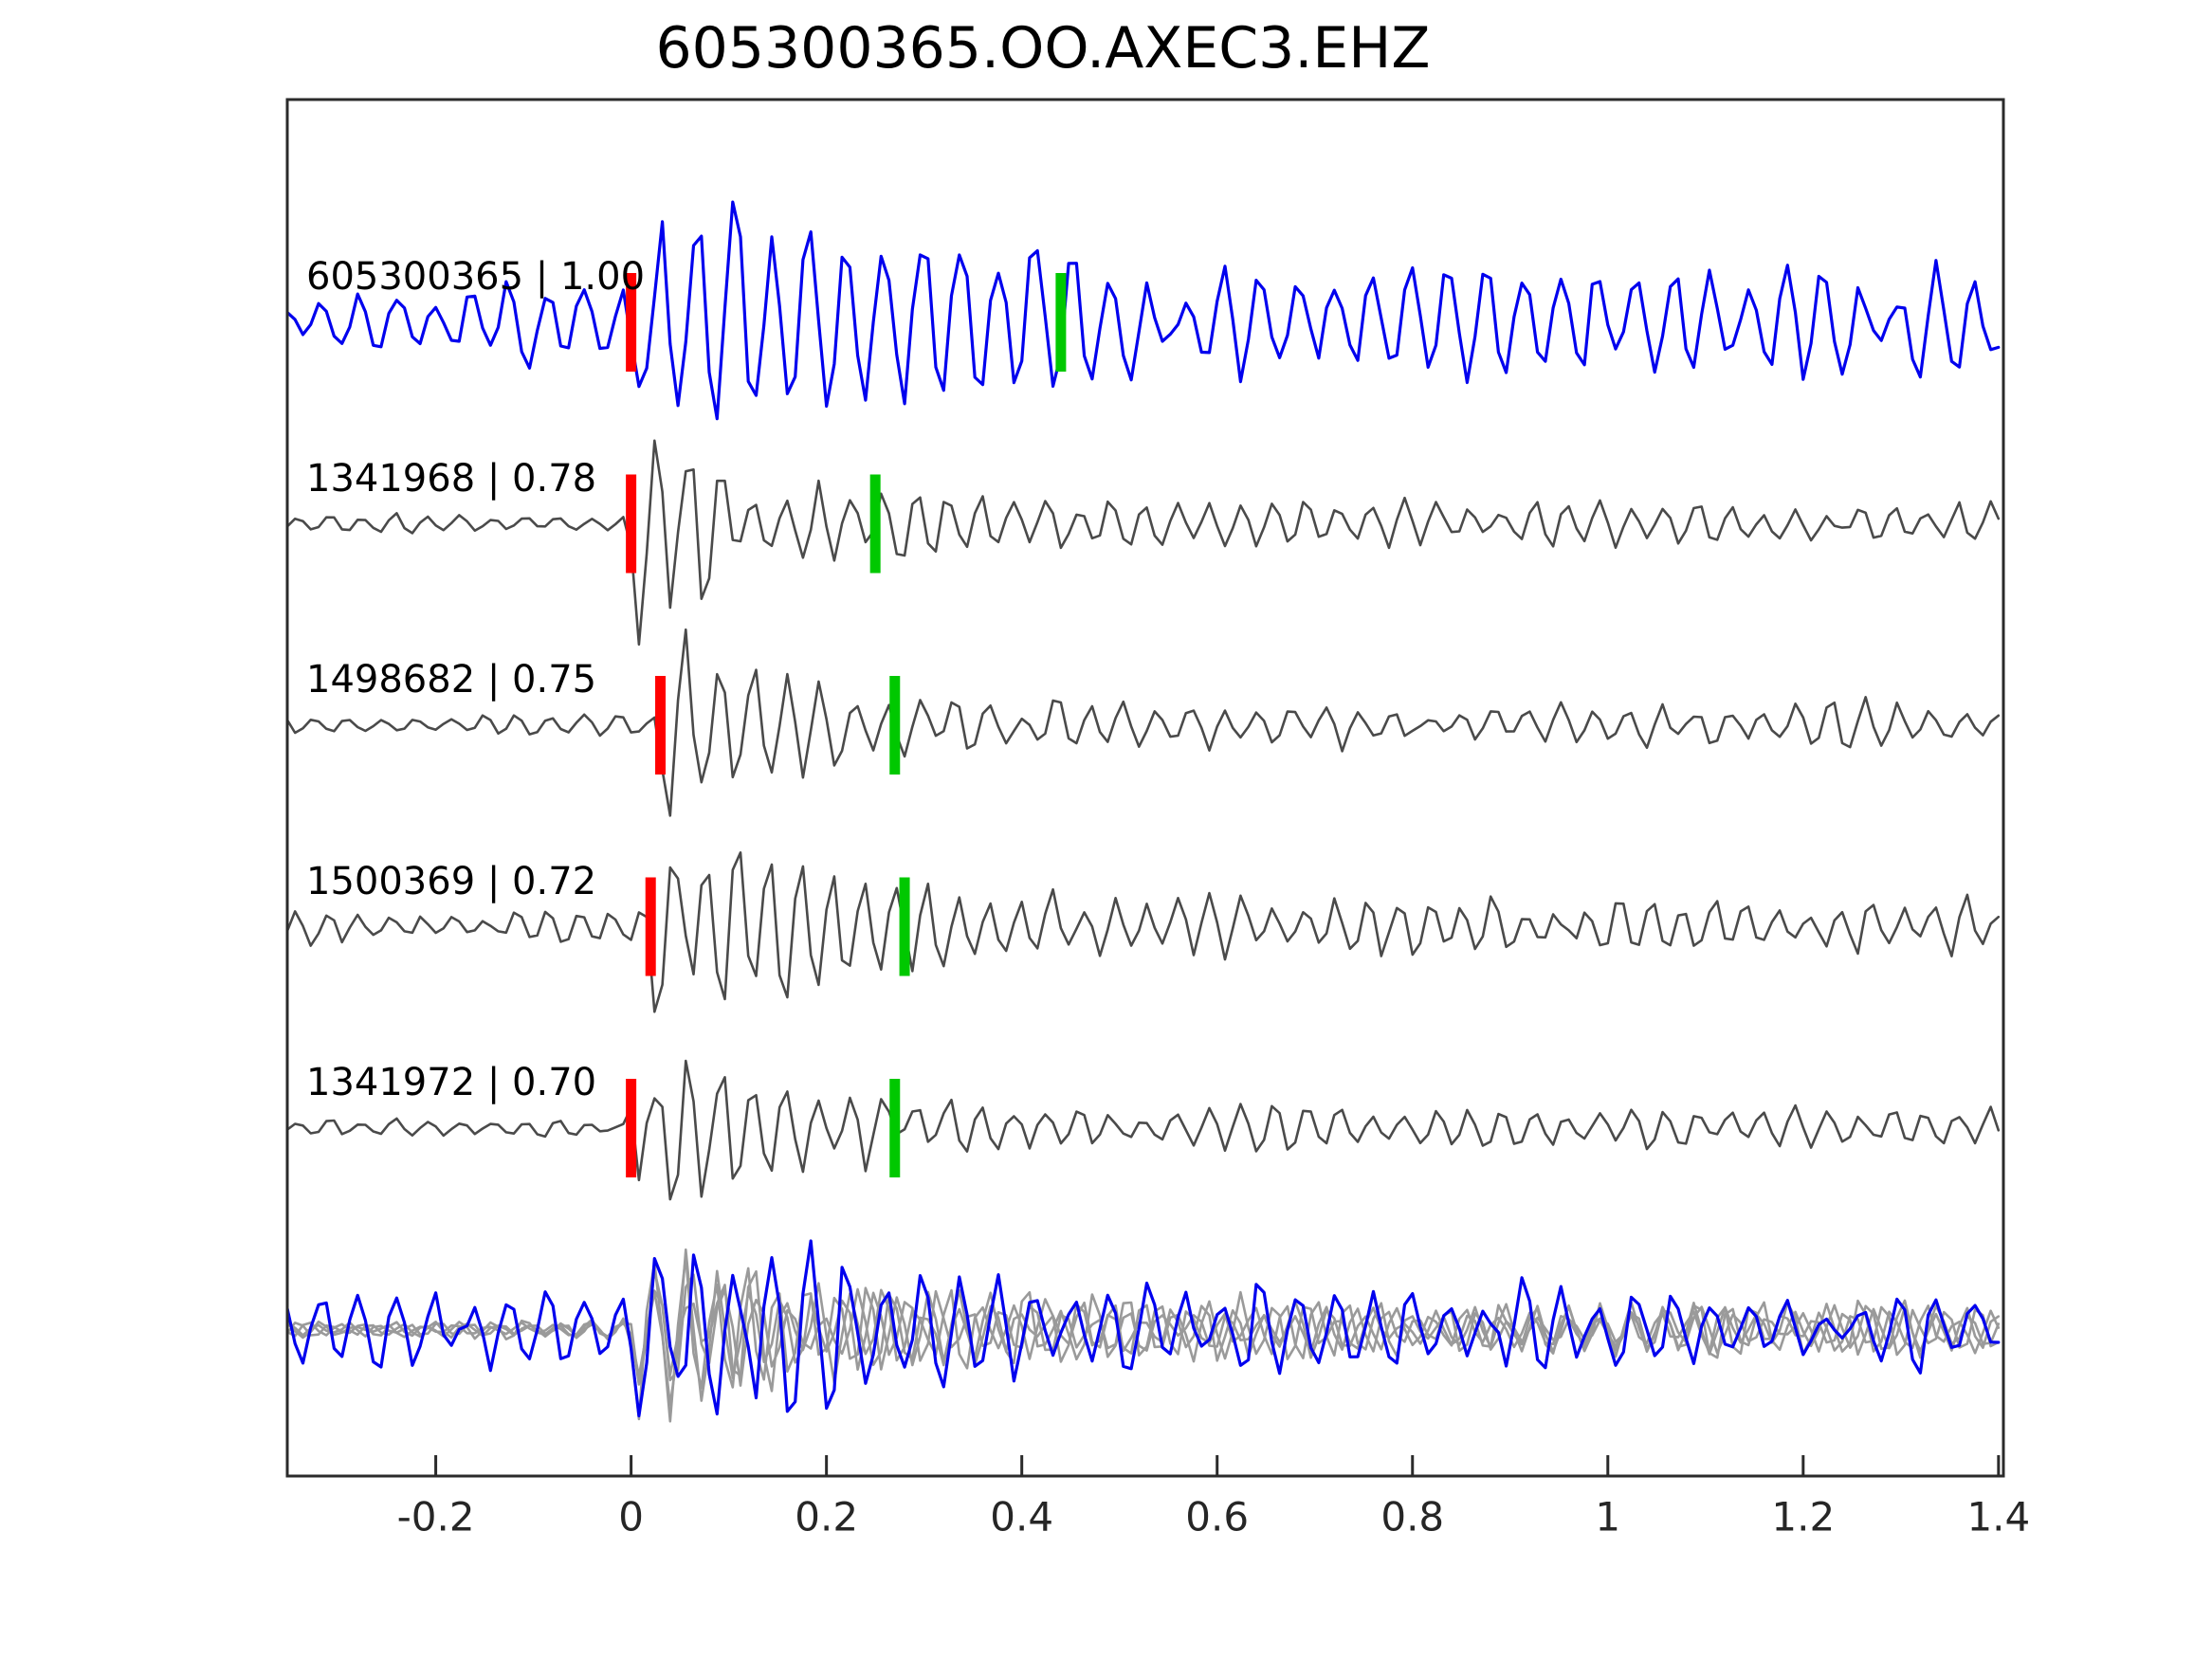 The width and height of the screenshot is (2212, 1659). What do you see at coordinates (451, 1082) in the screenshot?
I see `trace-label-detection-4: 1341972 | 0.70` at bounding box center [451, 1082].